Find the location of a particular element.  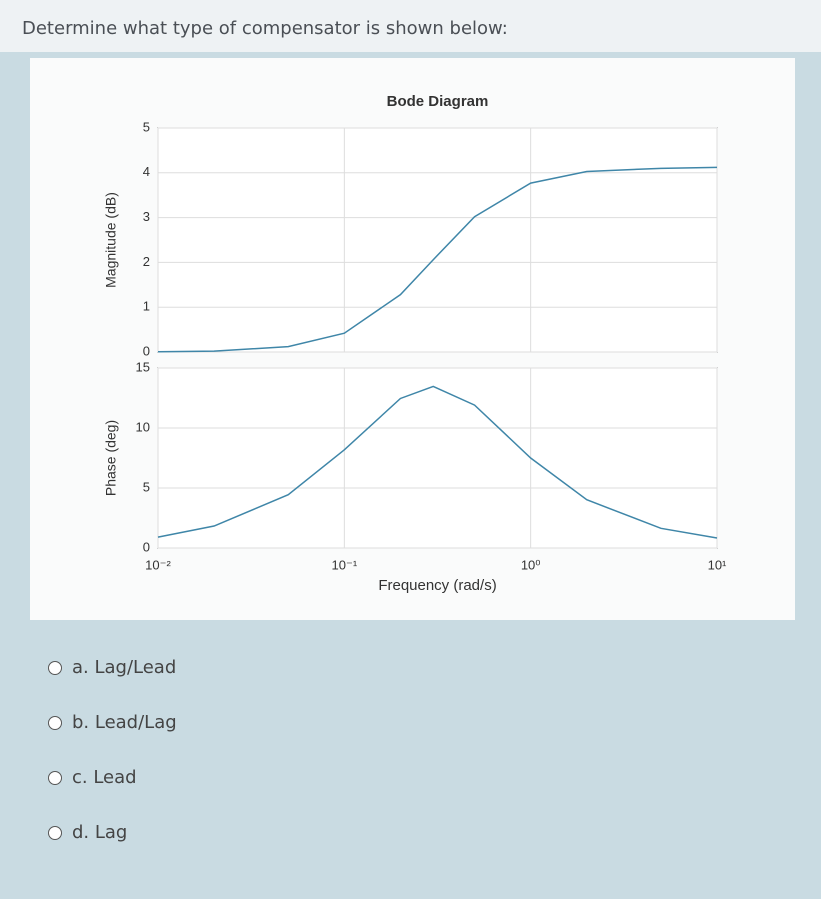

x-tick-label: 10⁻² is located at coordinates (158, 564).